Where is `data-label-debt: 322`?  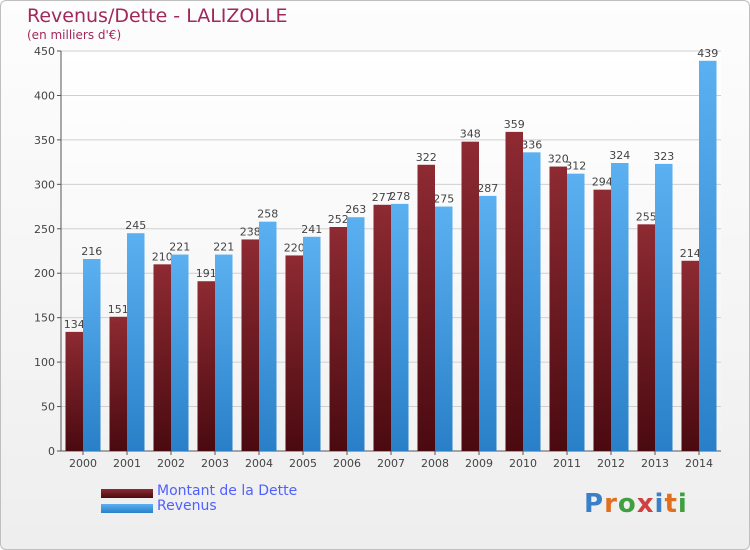
data-label-debt: 322 is located at coordinates (426, 157).